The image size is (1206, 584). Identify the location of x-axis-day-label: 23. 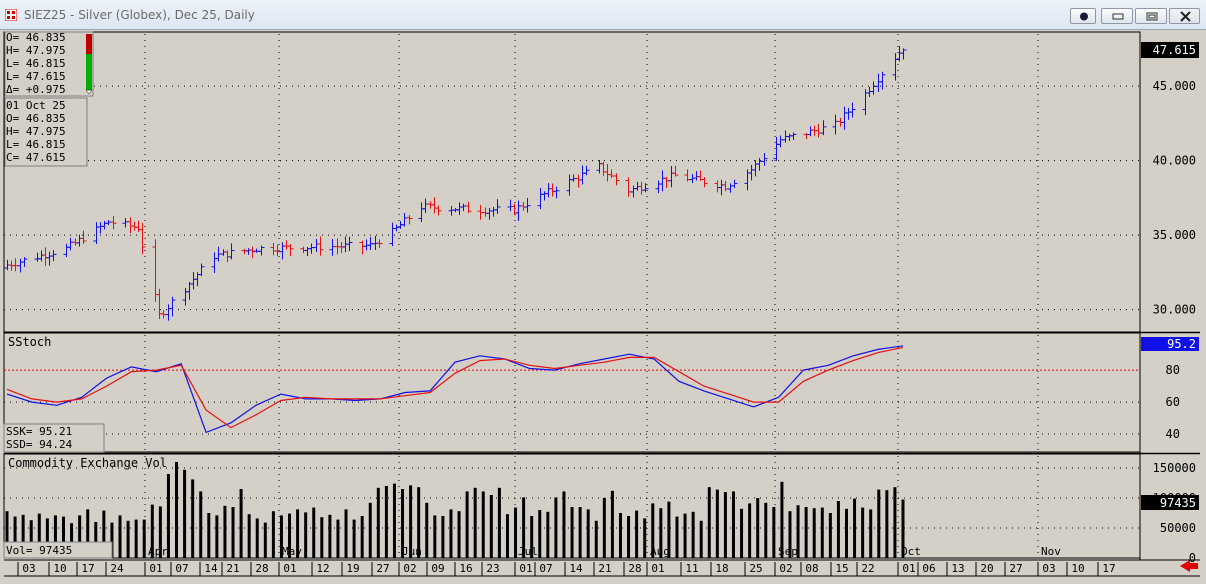
(492, 568).